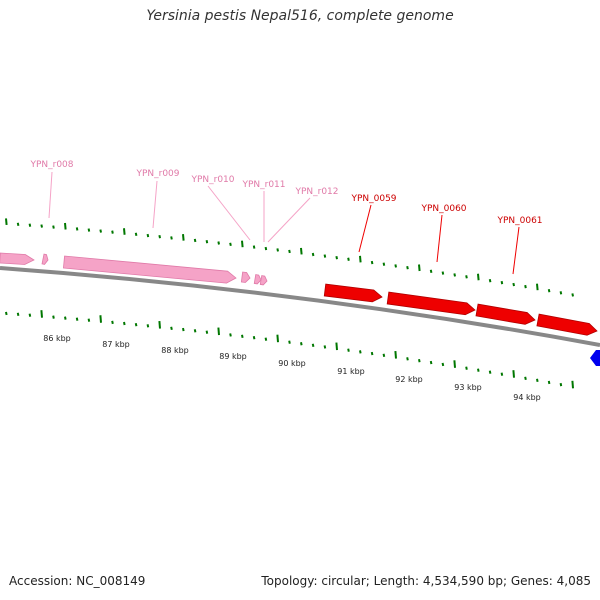 The image size is (600, 600). Describe the element at coordinates (292, 363) in the screenshot. I see `scale-label: 90 kbp` at that location.